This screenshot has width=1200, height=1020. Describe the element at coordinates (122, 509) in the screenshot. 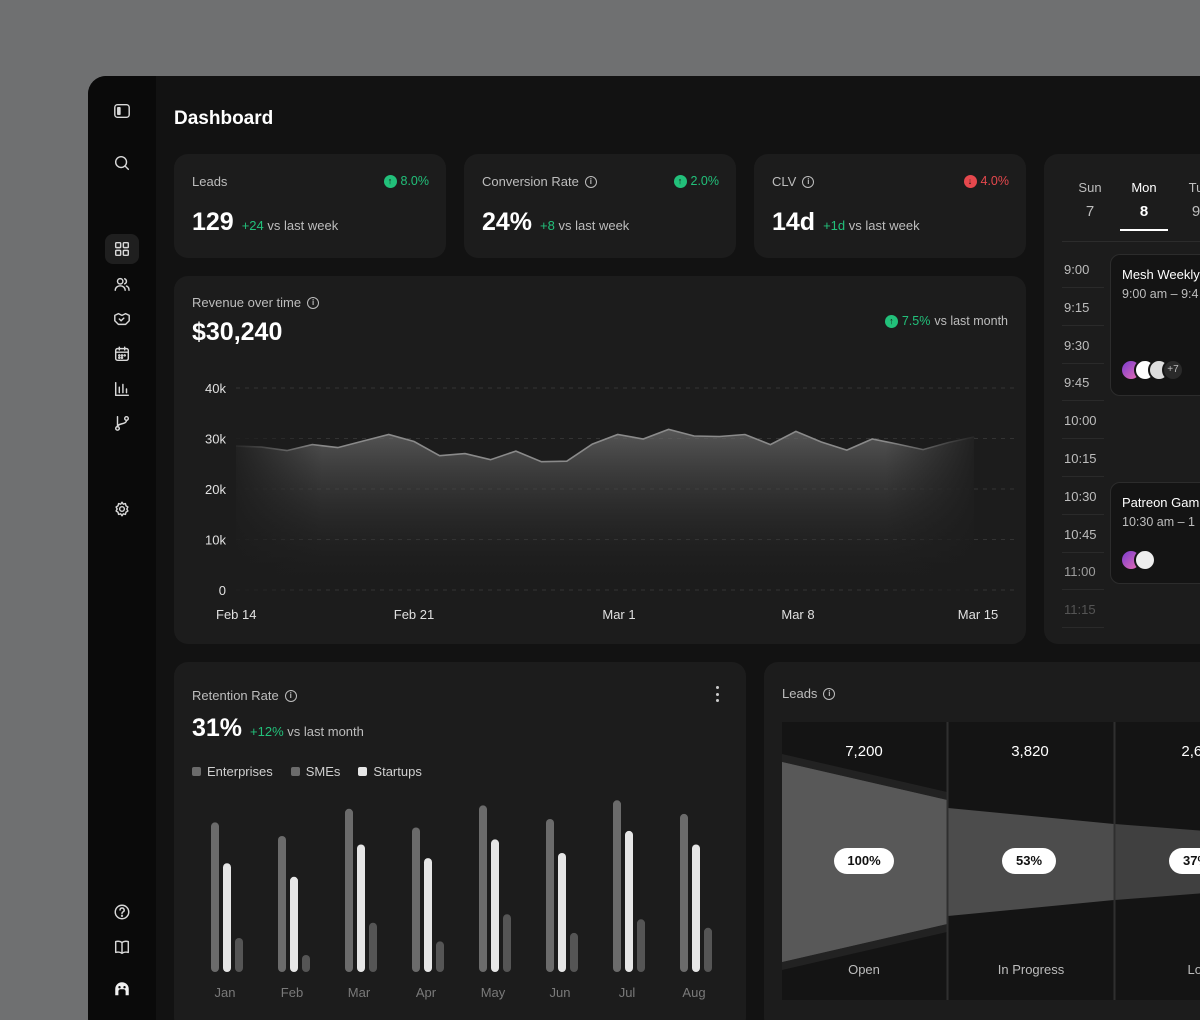

I see `settings-icon` at that location.